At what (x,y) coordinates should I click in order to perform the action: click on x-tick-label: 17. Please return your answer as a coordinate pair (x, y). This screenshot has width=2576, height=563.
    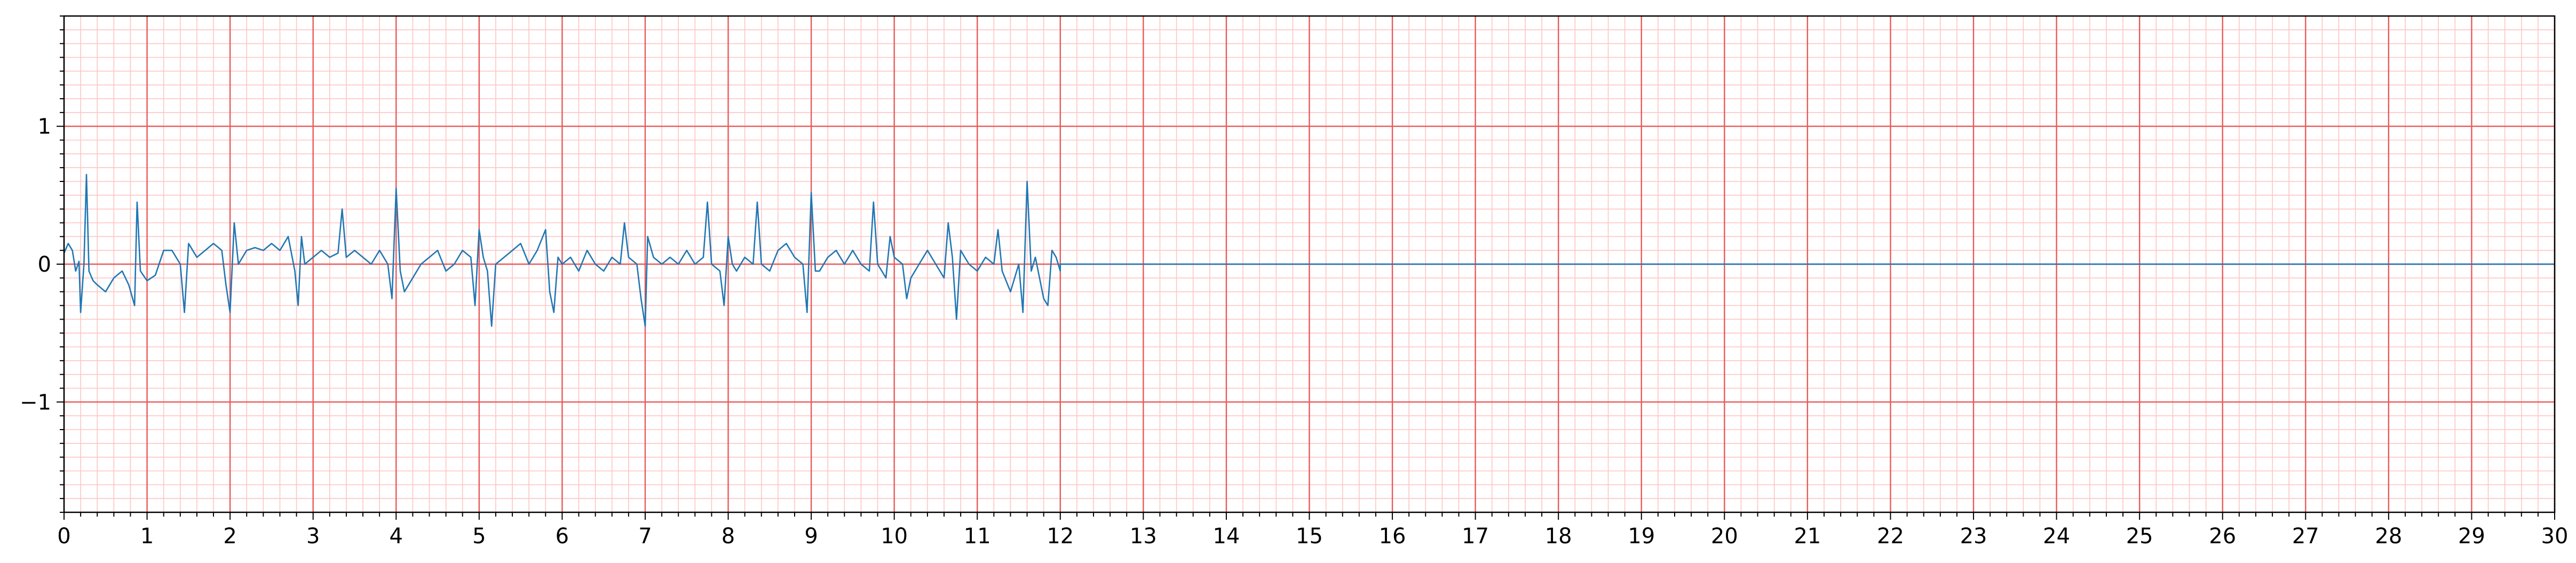
    Looking at the image, I should click on (1475, 536).